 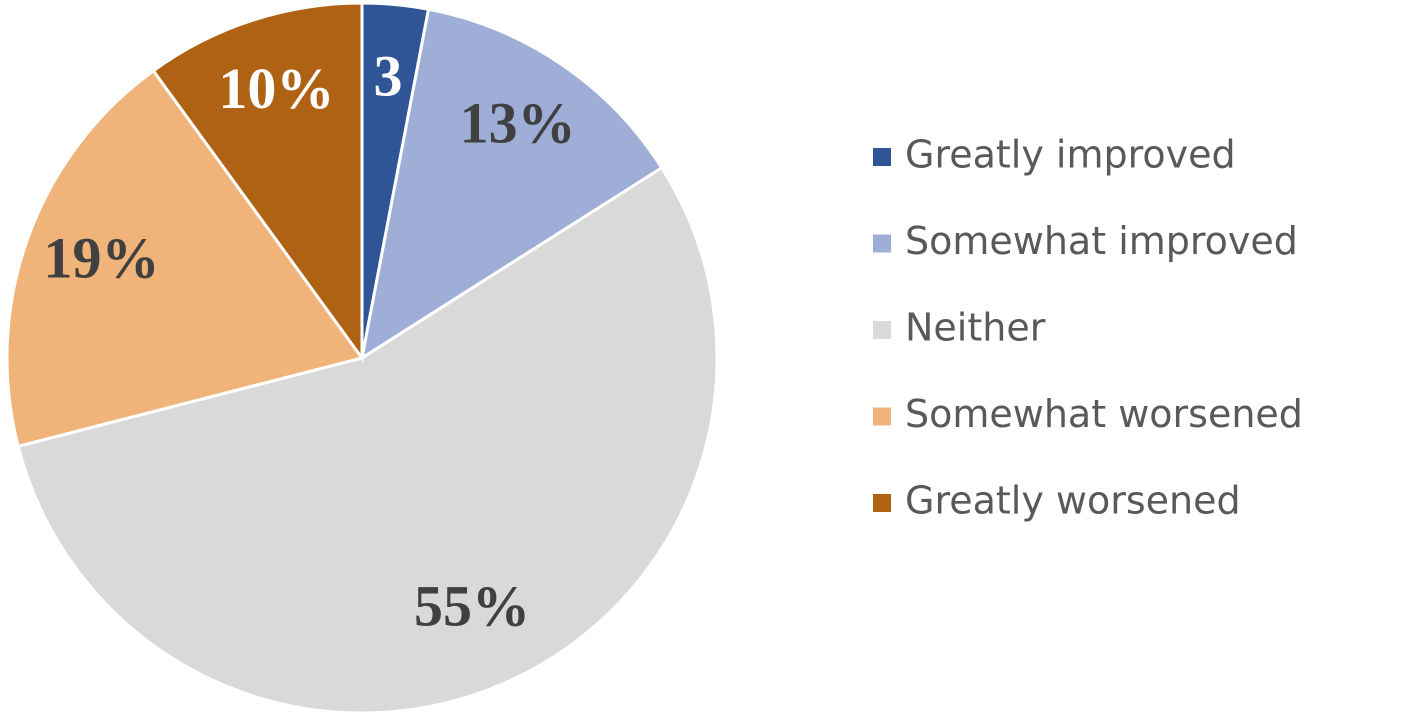 I want to click on legend-label: Neither, so click(x=975, y=328).